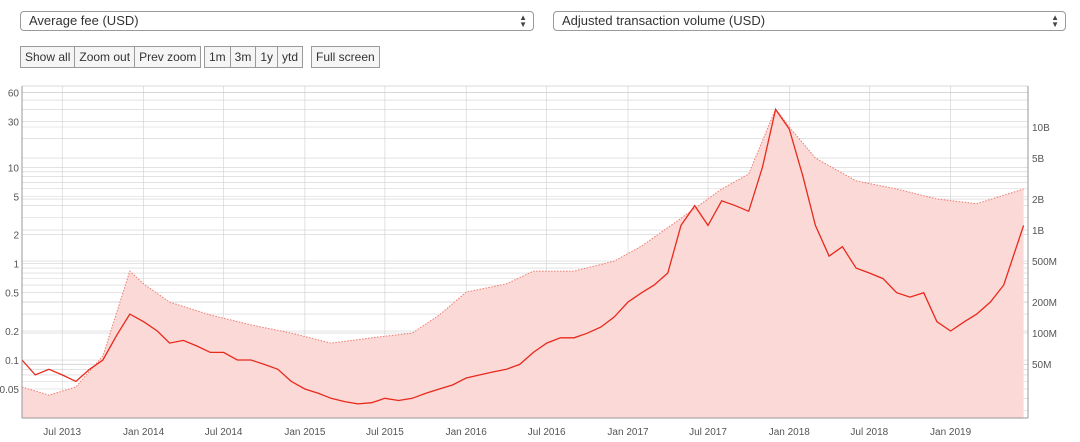 The width and height of the screenshot is (1080, 442). What do you see at coordinates (84, 20) in the screenshot?
I see `metric-select-left-value: Average fee (USD)` at bounding box center [84, 20].